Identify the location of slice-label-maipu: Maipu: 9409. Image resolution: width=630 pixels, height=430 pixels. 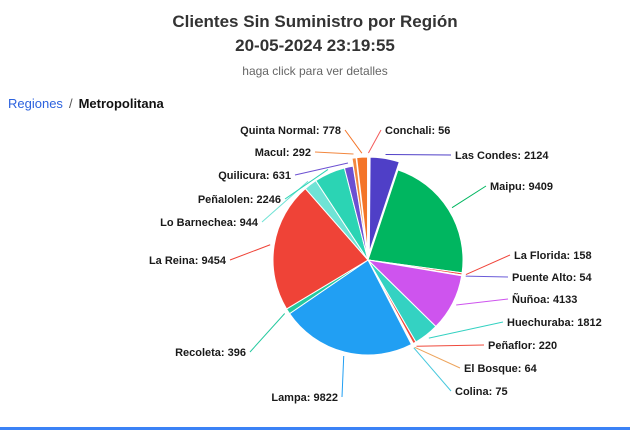
(521, 187).